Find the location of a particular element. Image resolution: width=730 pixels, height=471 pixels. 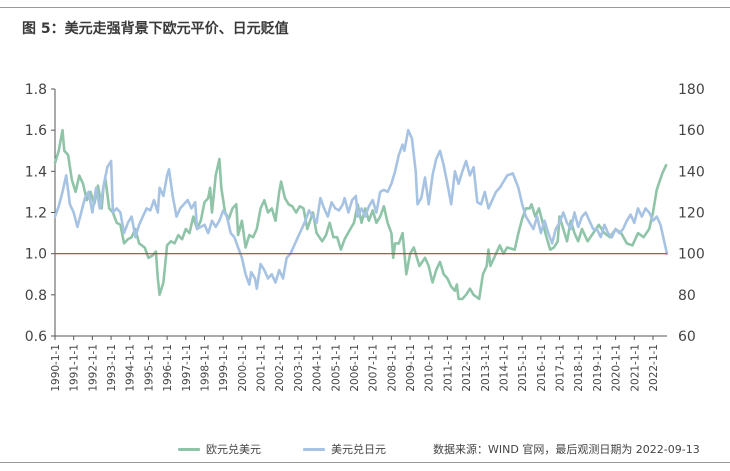

figure-title: 图 5：美元走强背景下欧元平价、日元贬值 is located at coordinates (155, 29).